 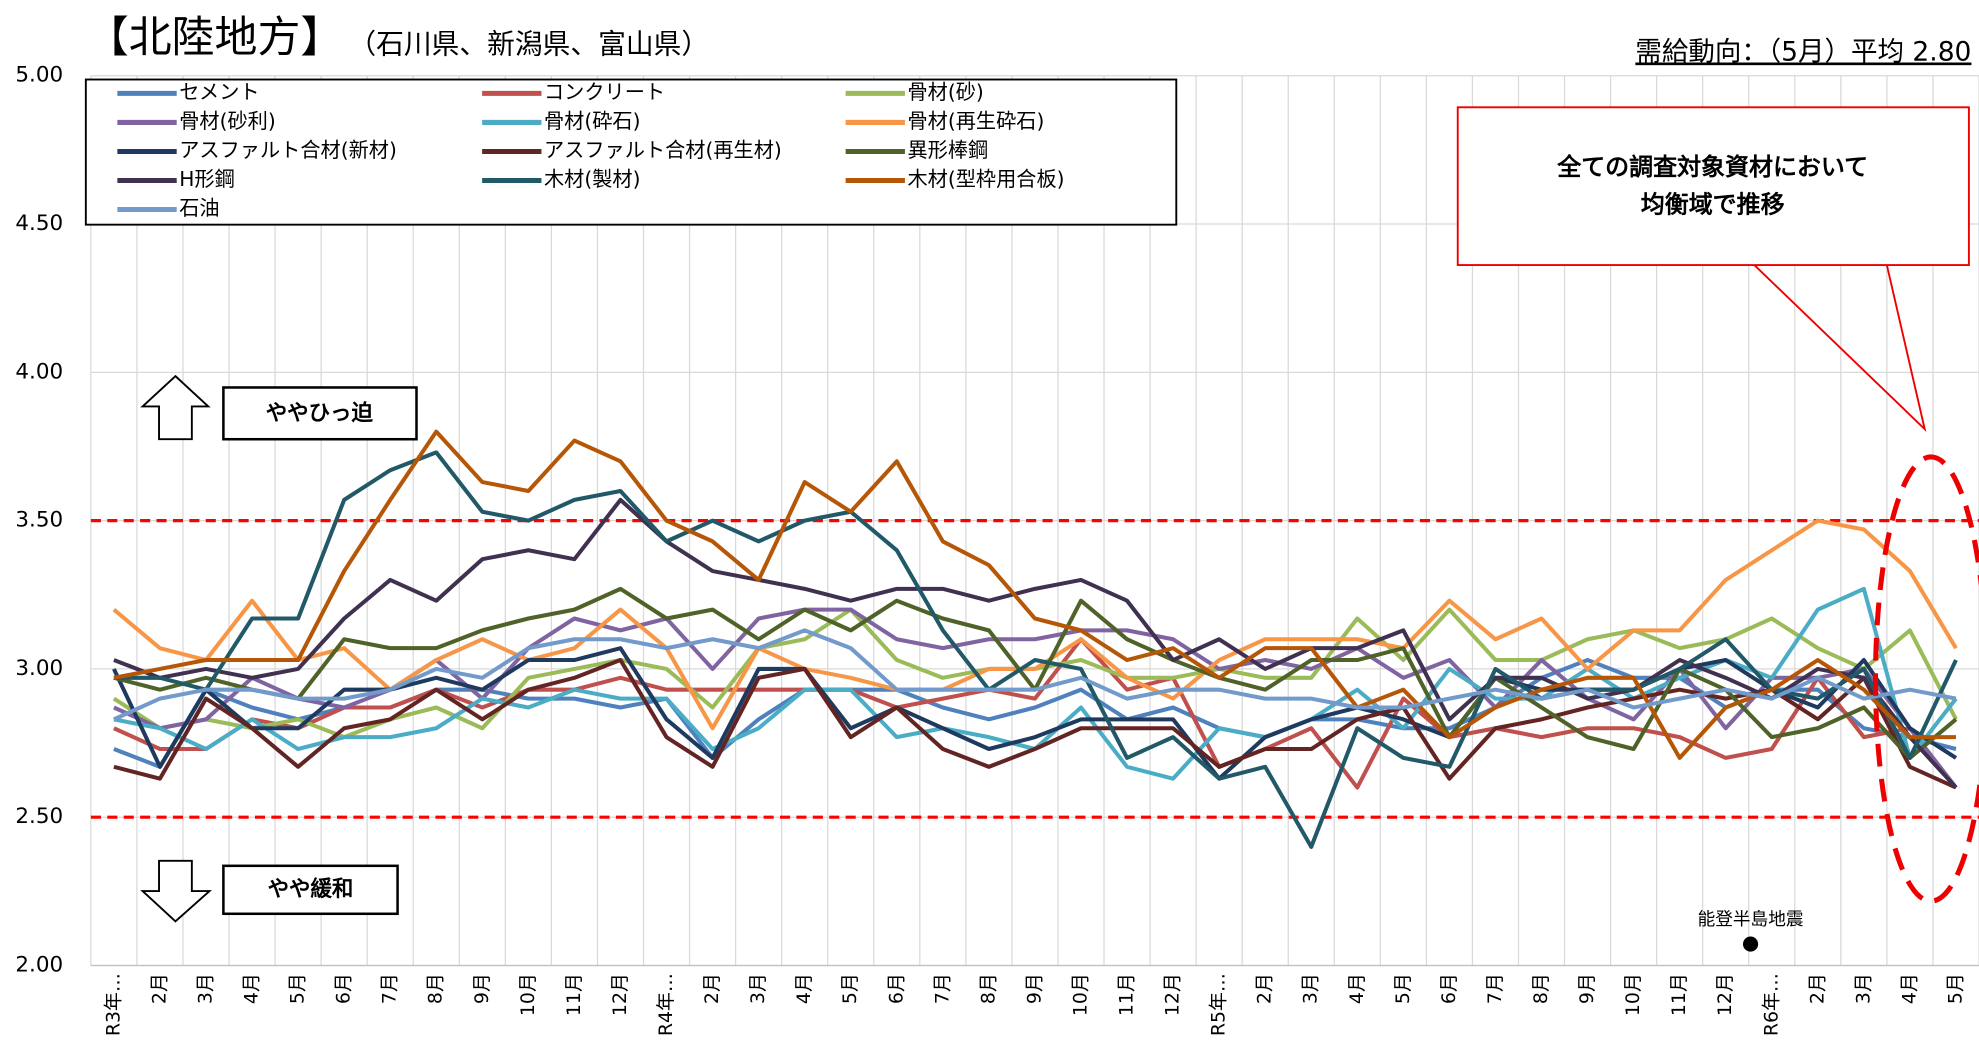 What do you see at coordinates (528, 43) in the screenshot?
I see `chart-subtitle: （石川県、新潟県、富山県）` at bounding box center [528, 43].